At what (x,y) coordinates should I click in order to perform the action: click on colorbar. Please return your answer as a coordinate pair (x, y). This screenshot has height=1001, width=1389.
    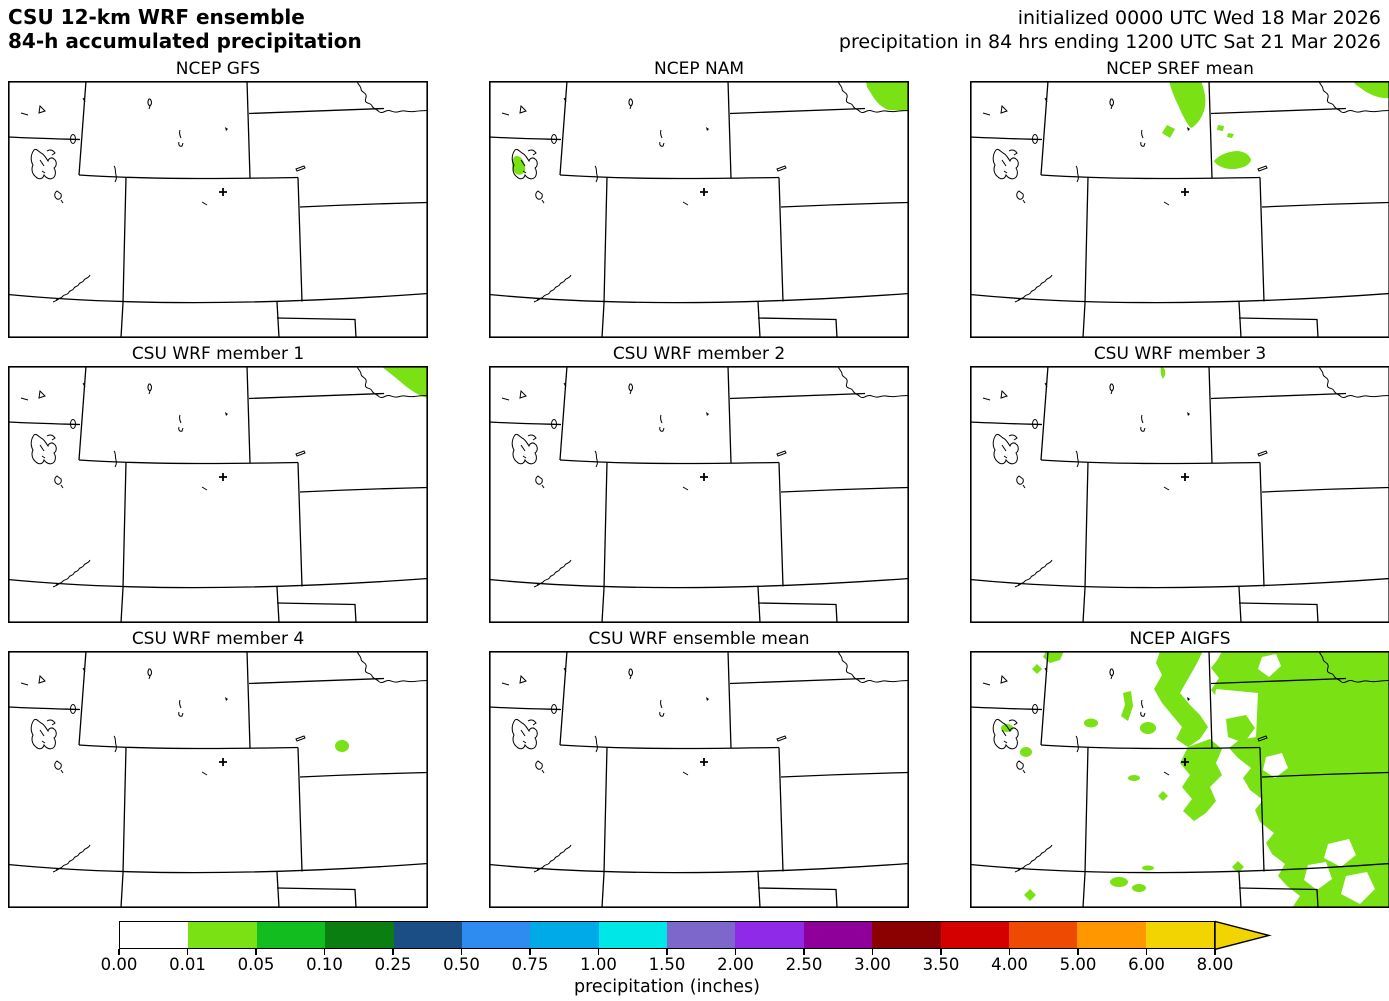
    Looking at the image, I should click on (667, 935).